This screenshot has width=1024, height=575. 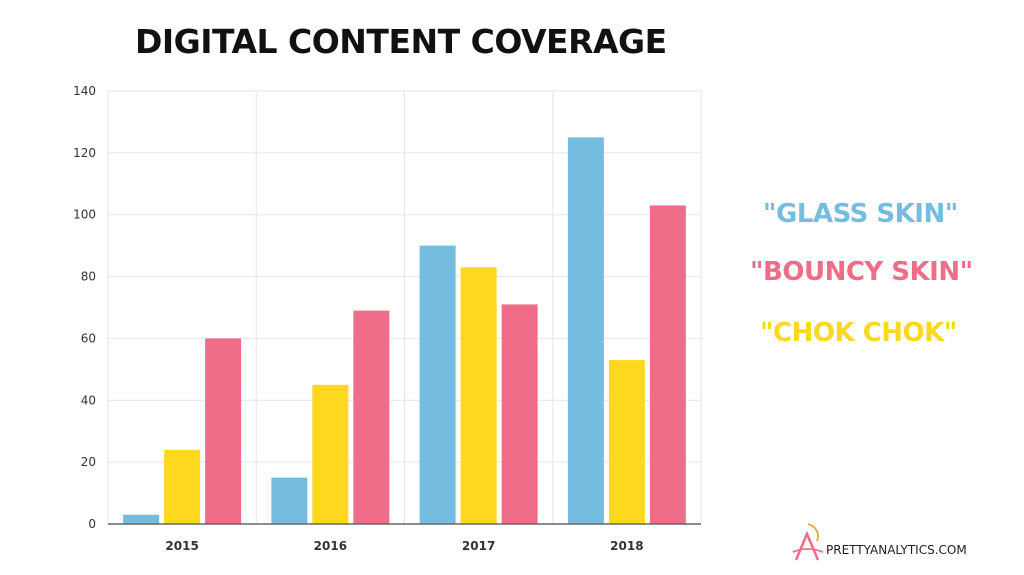 What do you see at coordinates (84, 215) in the screenshot?
I see `y-tick-label: 100` at bounding box center [84, 215].